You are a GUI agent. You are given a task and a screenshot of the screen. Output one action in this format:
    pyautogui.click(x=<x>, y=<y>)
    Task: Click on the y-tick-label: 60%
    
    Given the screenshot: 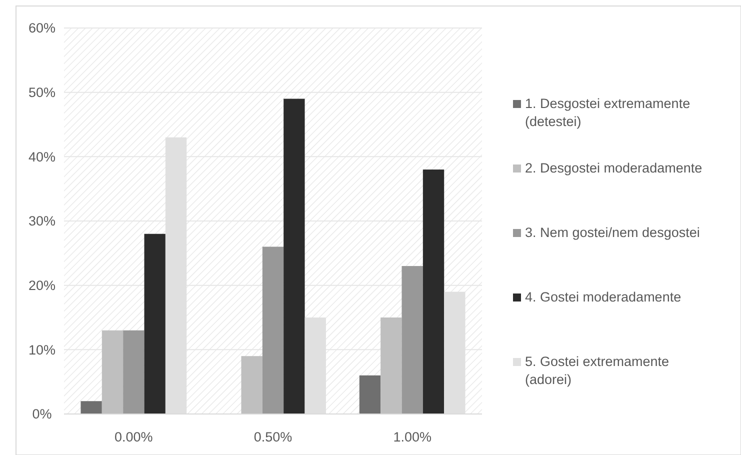 What is the action you would take?
    pyautogui.click(x=42, y=28)
    